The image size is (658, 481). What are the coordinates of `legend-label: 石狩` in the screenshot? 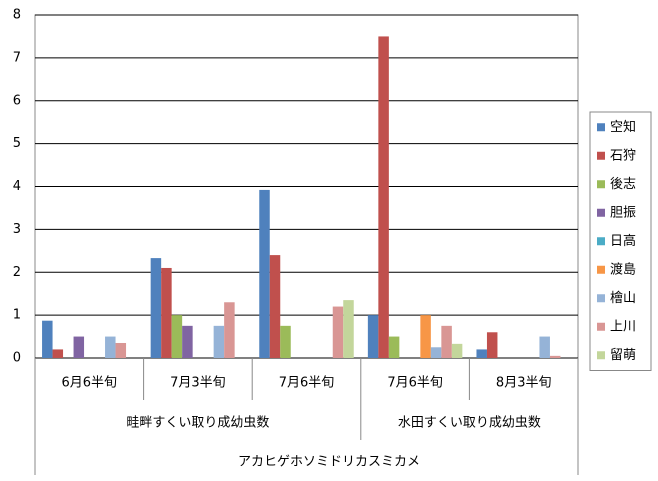 It's located at (623, 155).